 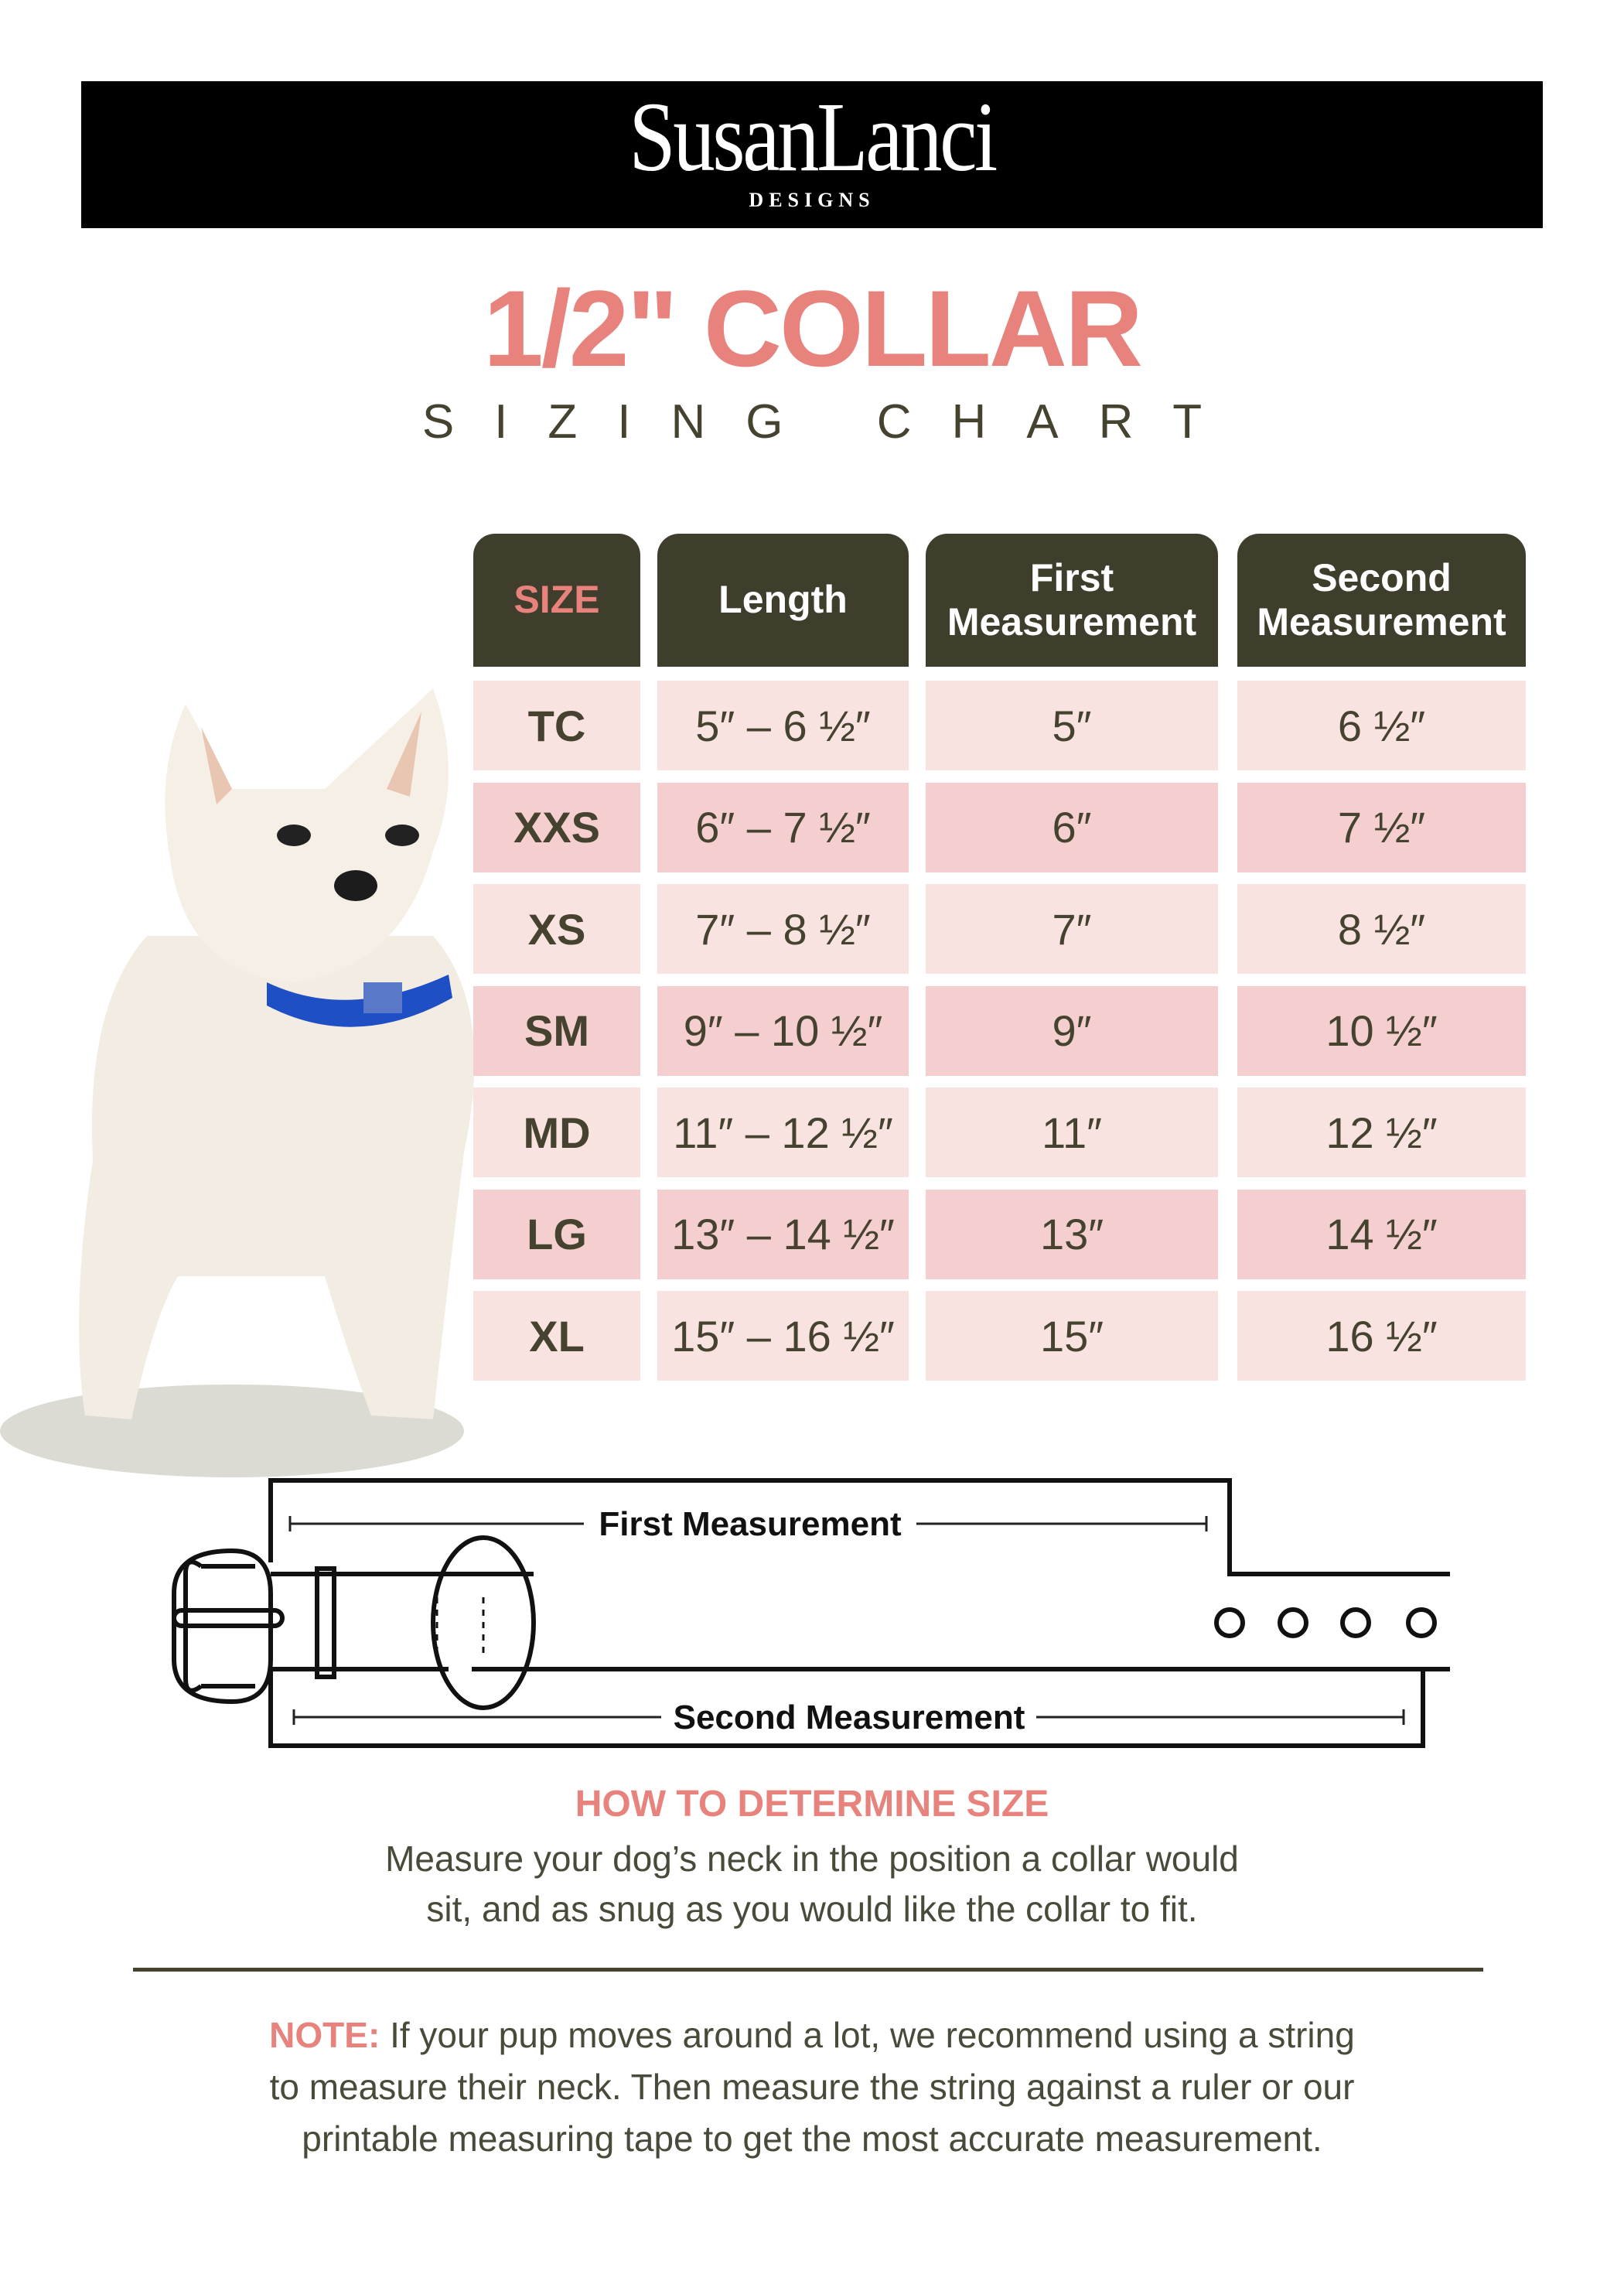 I want to click on cell-size: XXS, so click(x=556, y=827).